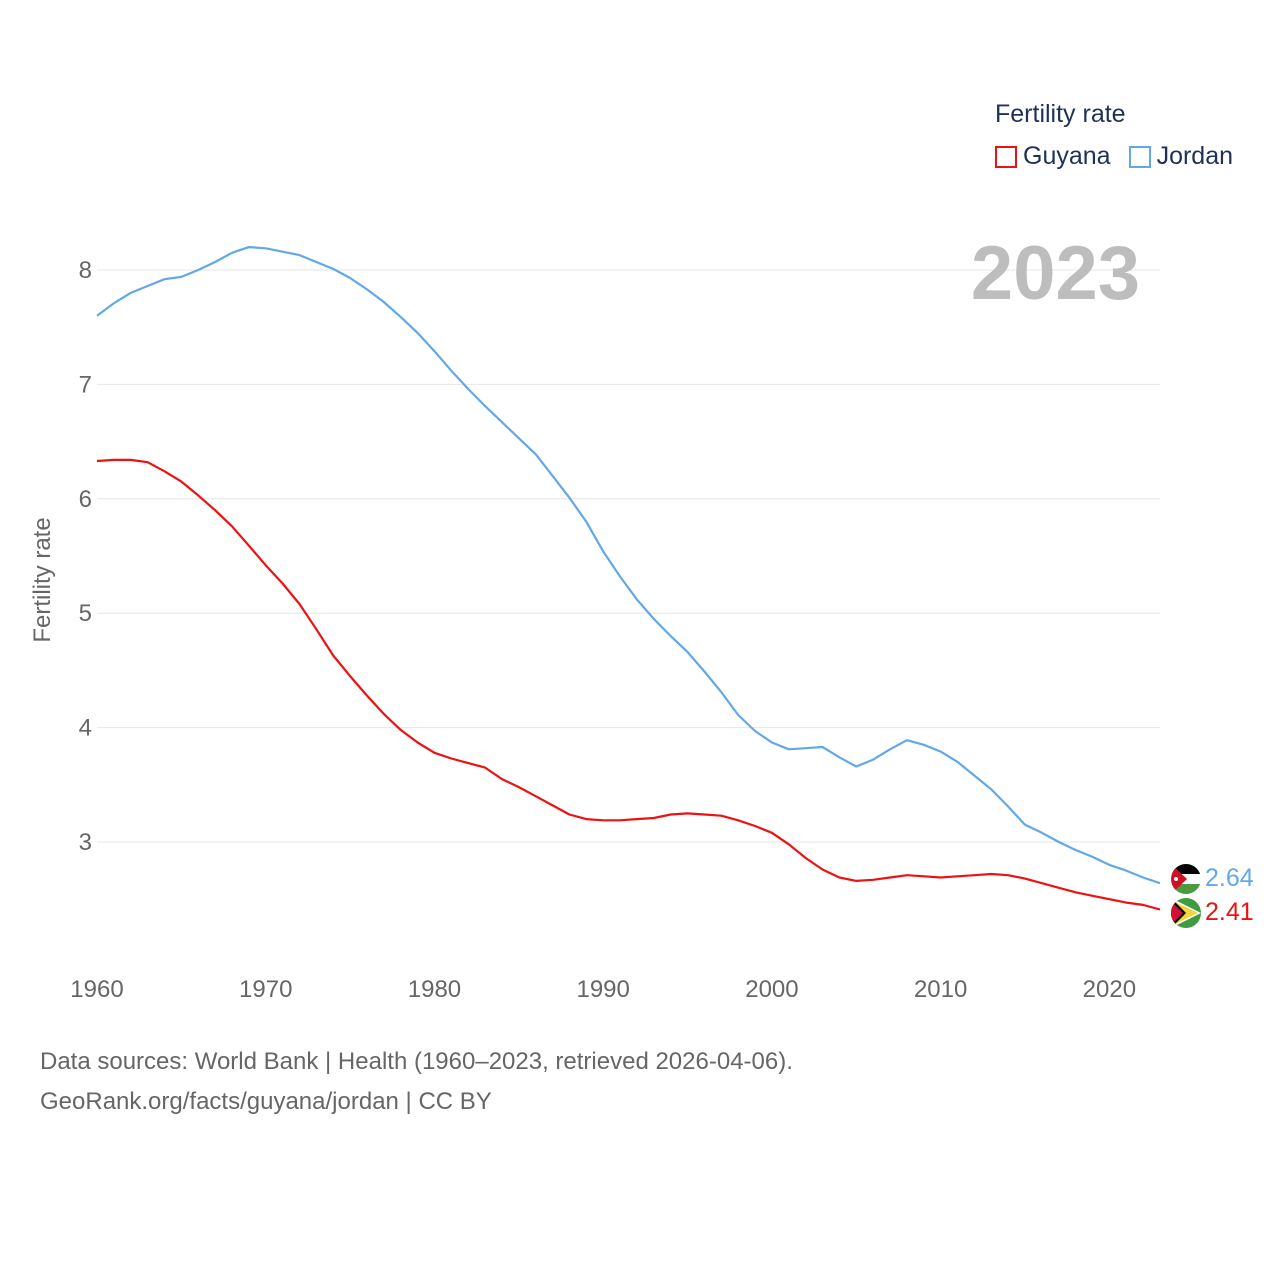 Image resolution: width=1280 pixels, height=1280 pixels. I want to click on y-tick-label: 3, so click(85, 842).